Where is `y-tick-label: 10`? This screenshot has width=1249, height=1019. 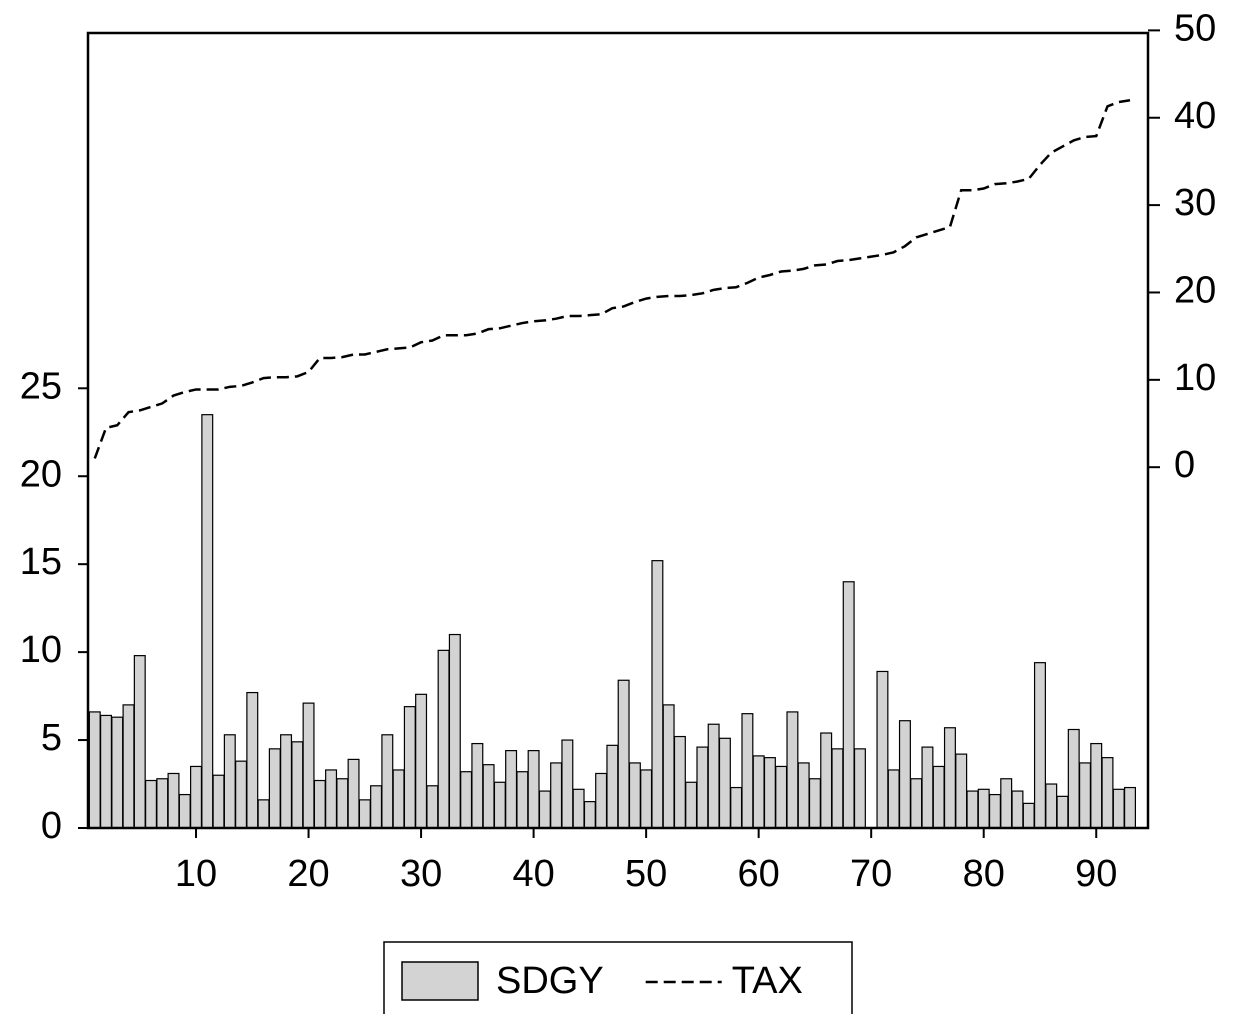
y-tick-label: 10 is located at coordinates (41, 650).